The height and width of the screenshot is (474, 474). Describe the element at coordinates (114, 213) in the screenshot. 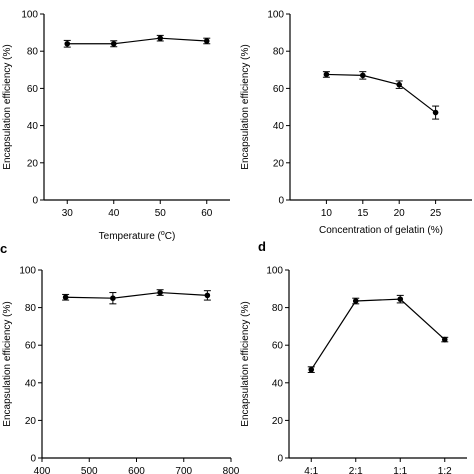

I see `x-tick-label: 40` at that location.